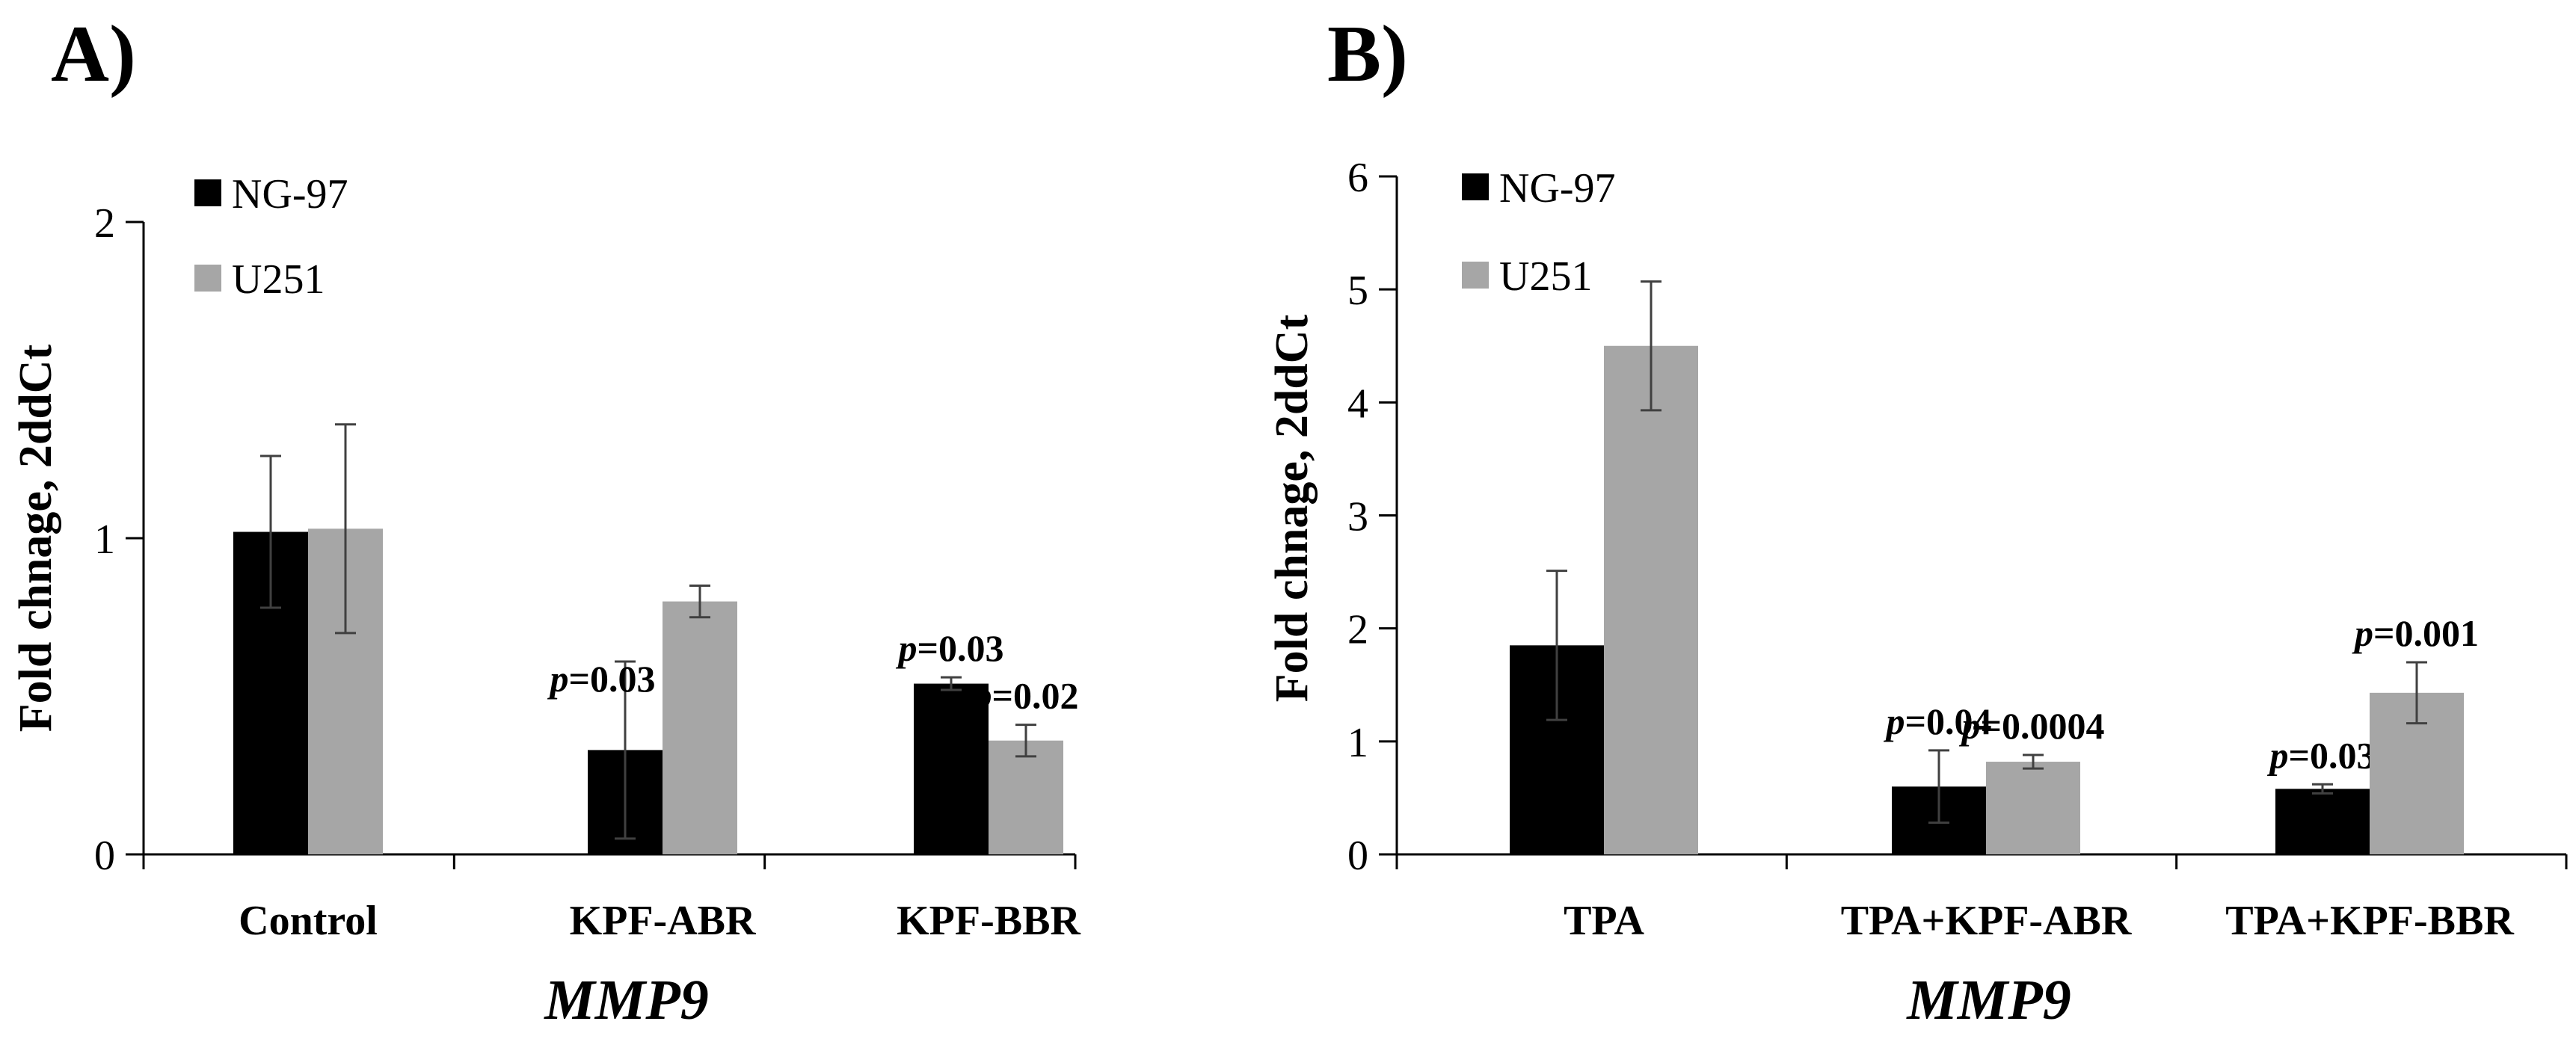 The height and width of the screenshot is (1042, 2576). I want to click on bar-u251-tpa, so click(1651, 599).